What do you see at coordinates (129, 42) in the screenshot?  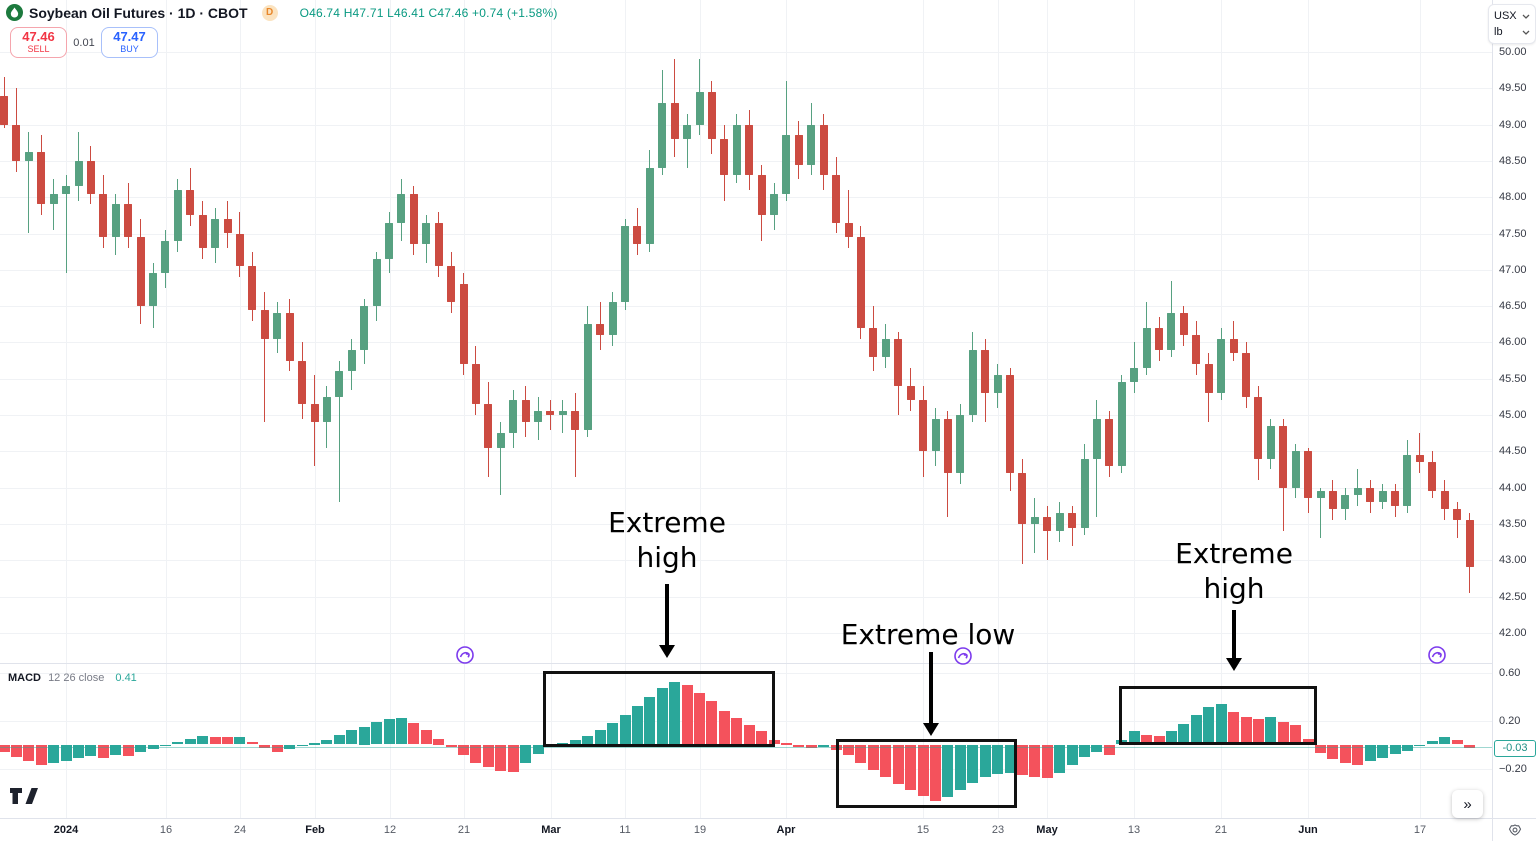 I see `buy-button: 47.47 BUY` at bounding box center [129, 42].